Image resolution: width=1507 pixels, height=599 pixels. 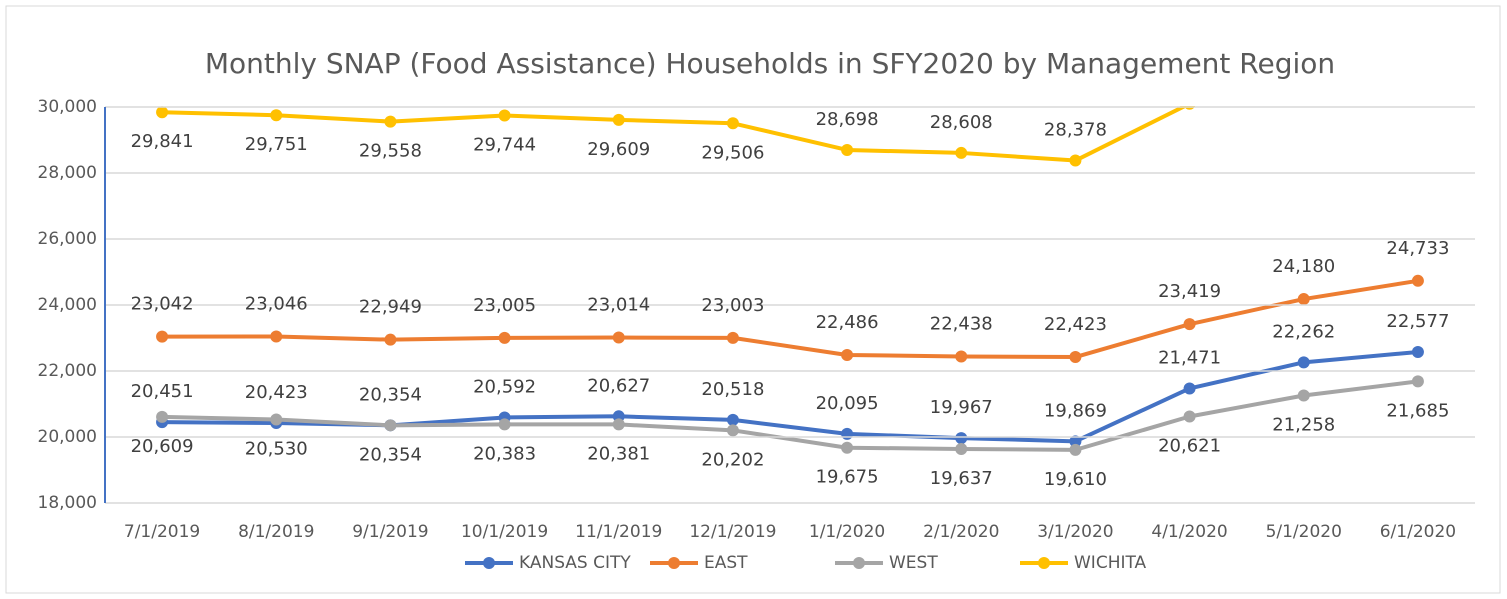 I want to click on data-label: 29,744, so click(x=504, y=144).